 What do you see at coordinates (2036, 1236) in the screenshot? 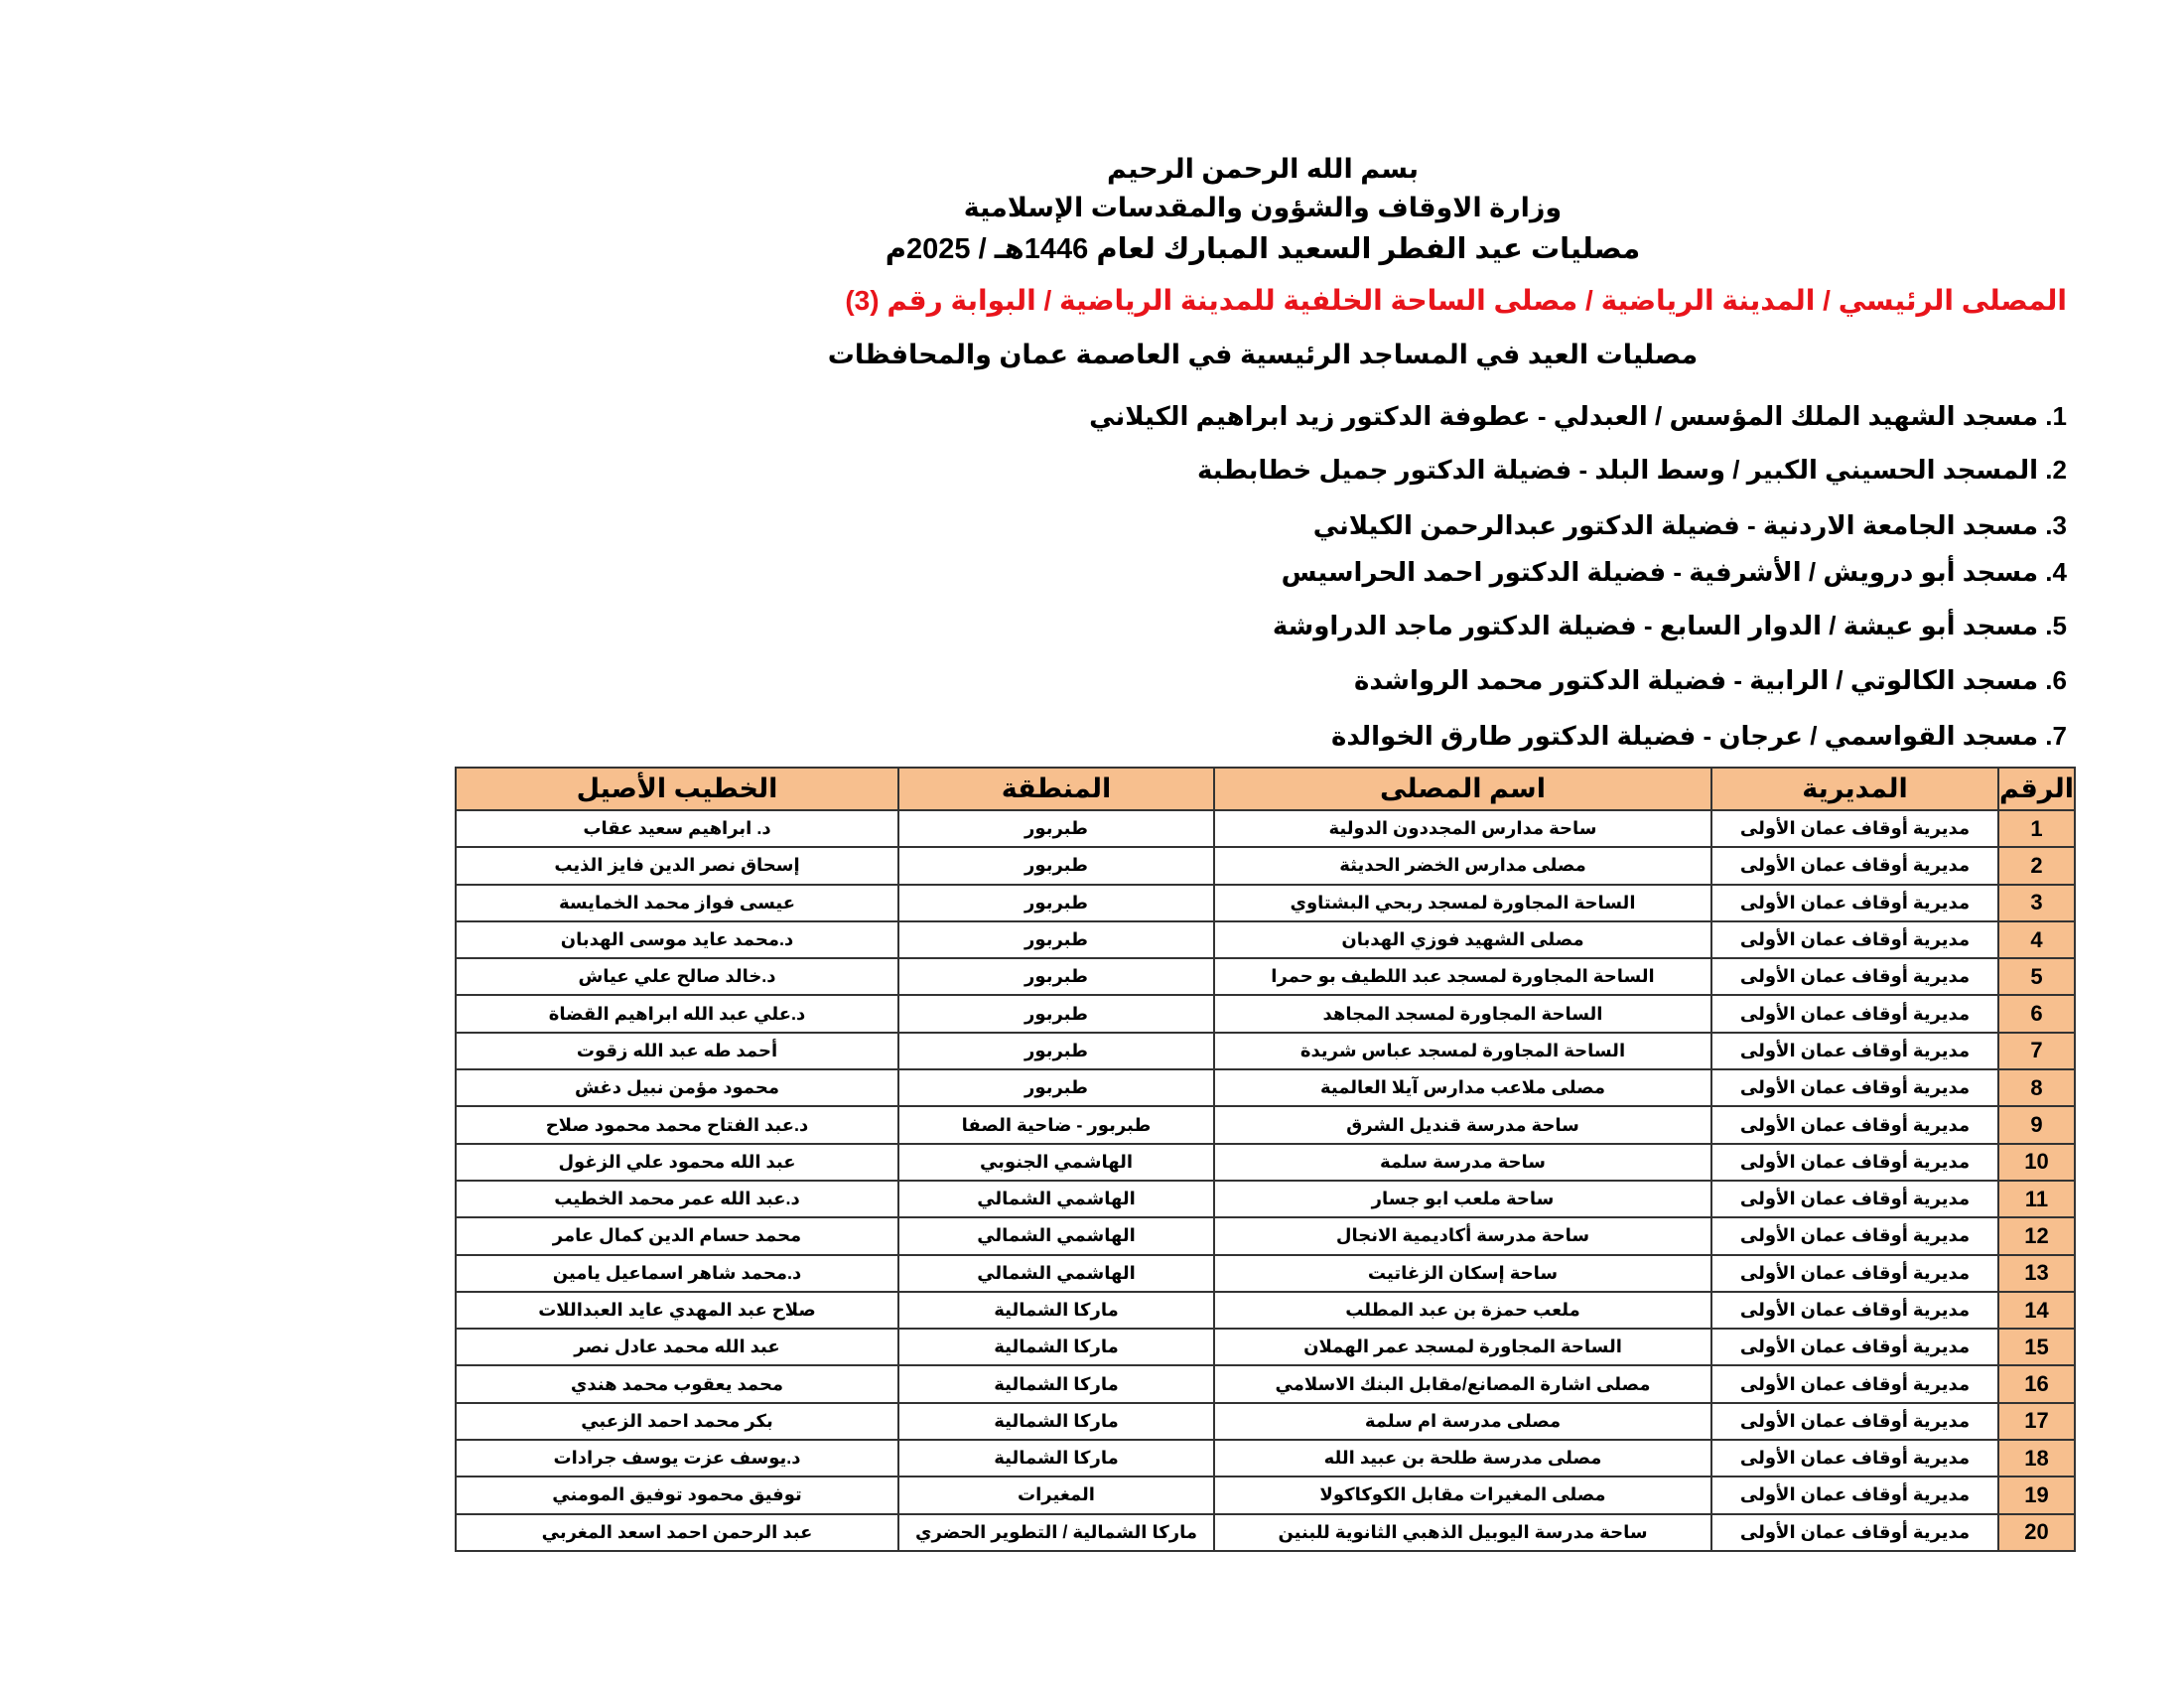
I see `column-number-cell: 12` at bounding box center [2036, 1236].